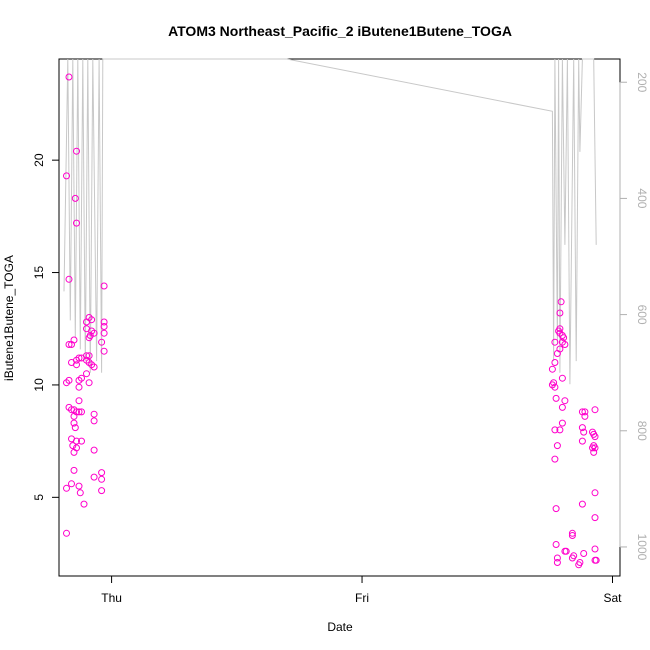  I want to click on x-tick-label: Sat, so click(612, 598).